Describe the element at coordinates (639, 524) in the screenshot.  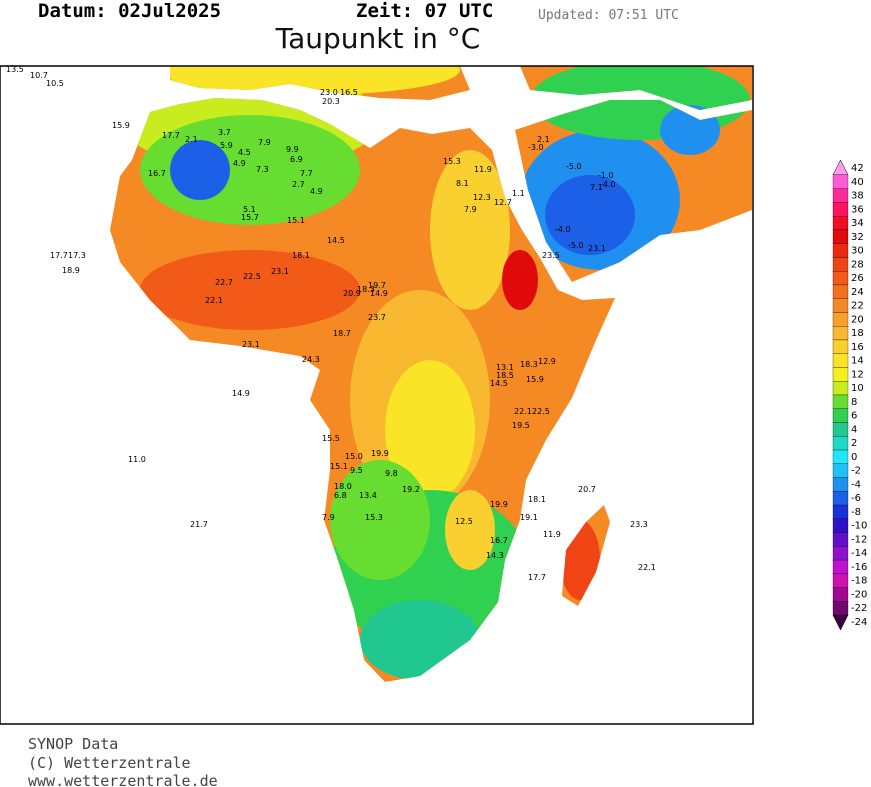
I see `station-value: 23.3` at that location.